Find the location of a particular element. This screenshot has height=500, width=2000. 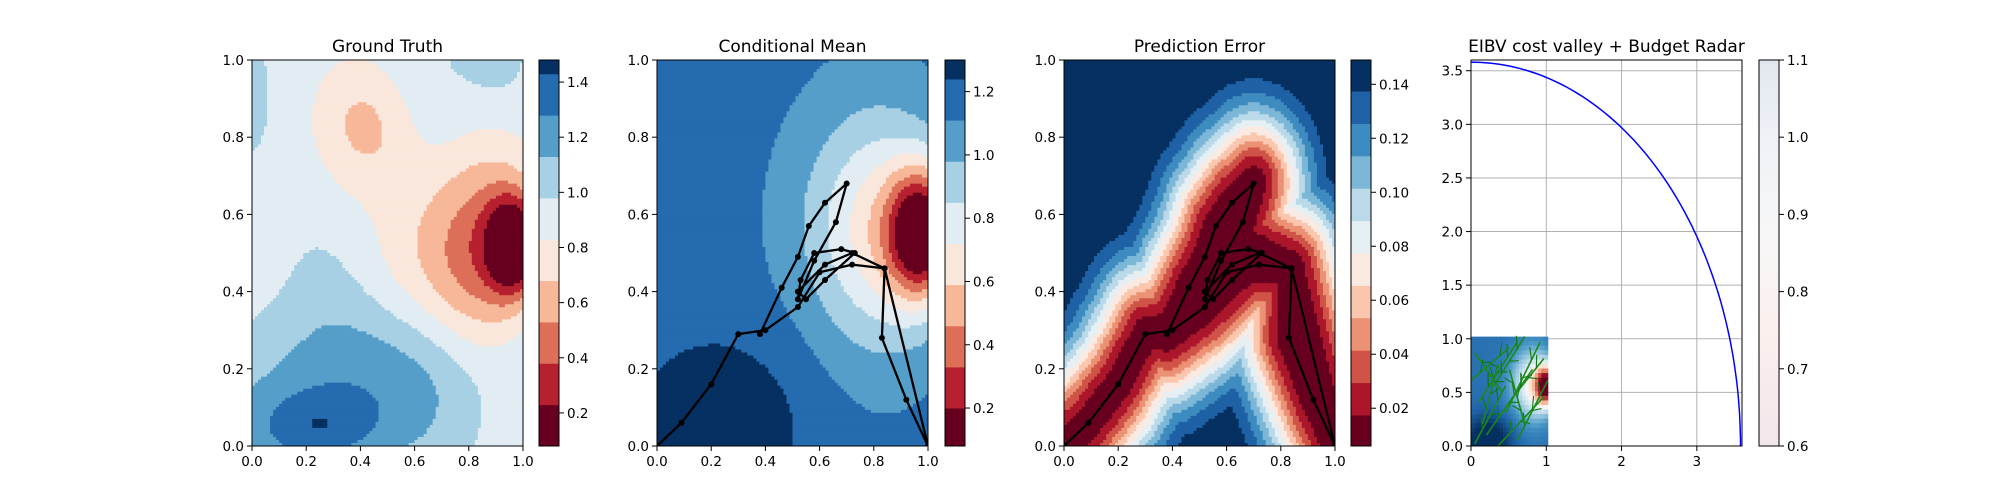

y-tick-label: 1.0 is located at coordinates (1452, 340).